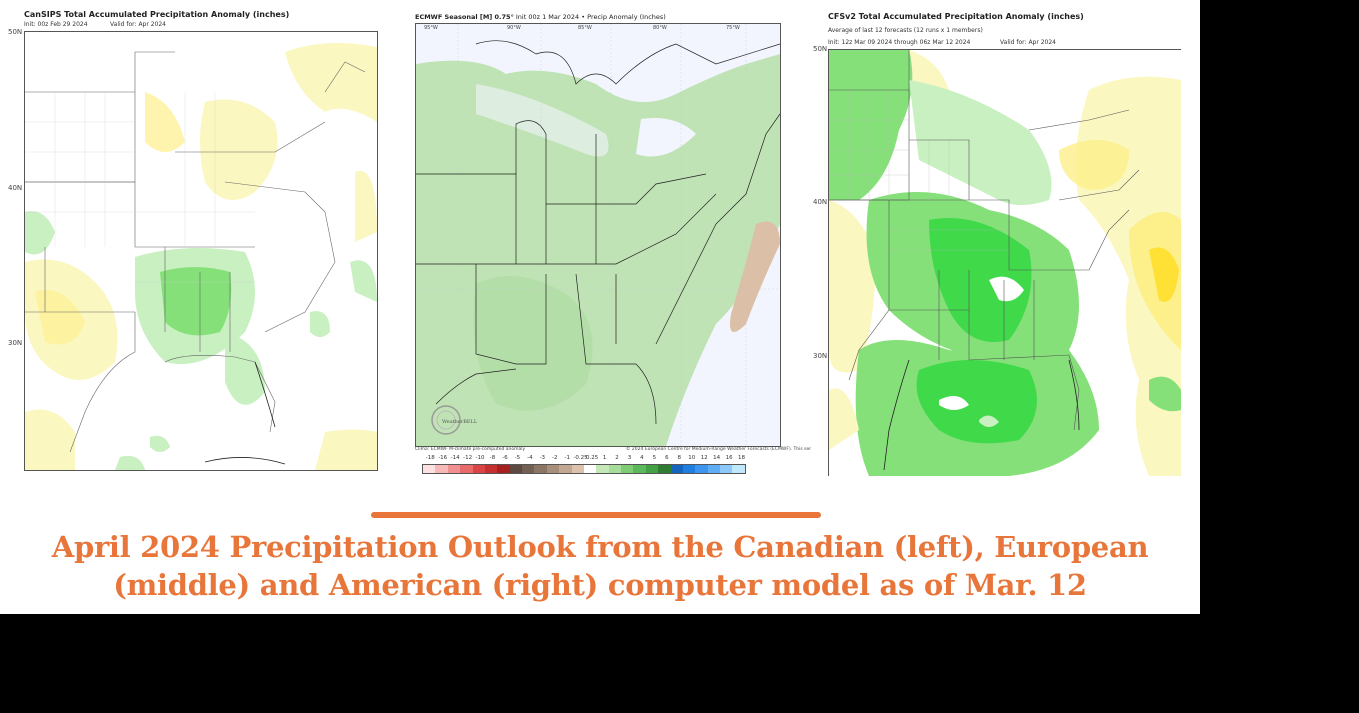  I want to click on colorbar-tick-label: -14, so click(455, 458).